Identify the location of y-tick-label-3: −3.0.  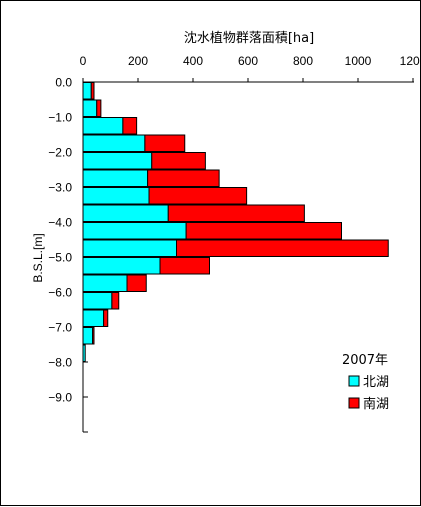
(60, 188).